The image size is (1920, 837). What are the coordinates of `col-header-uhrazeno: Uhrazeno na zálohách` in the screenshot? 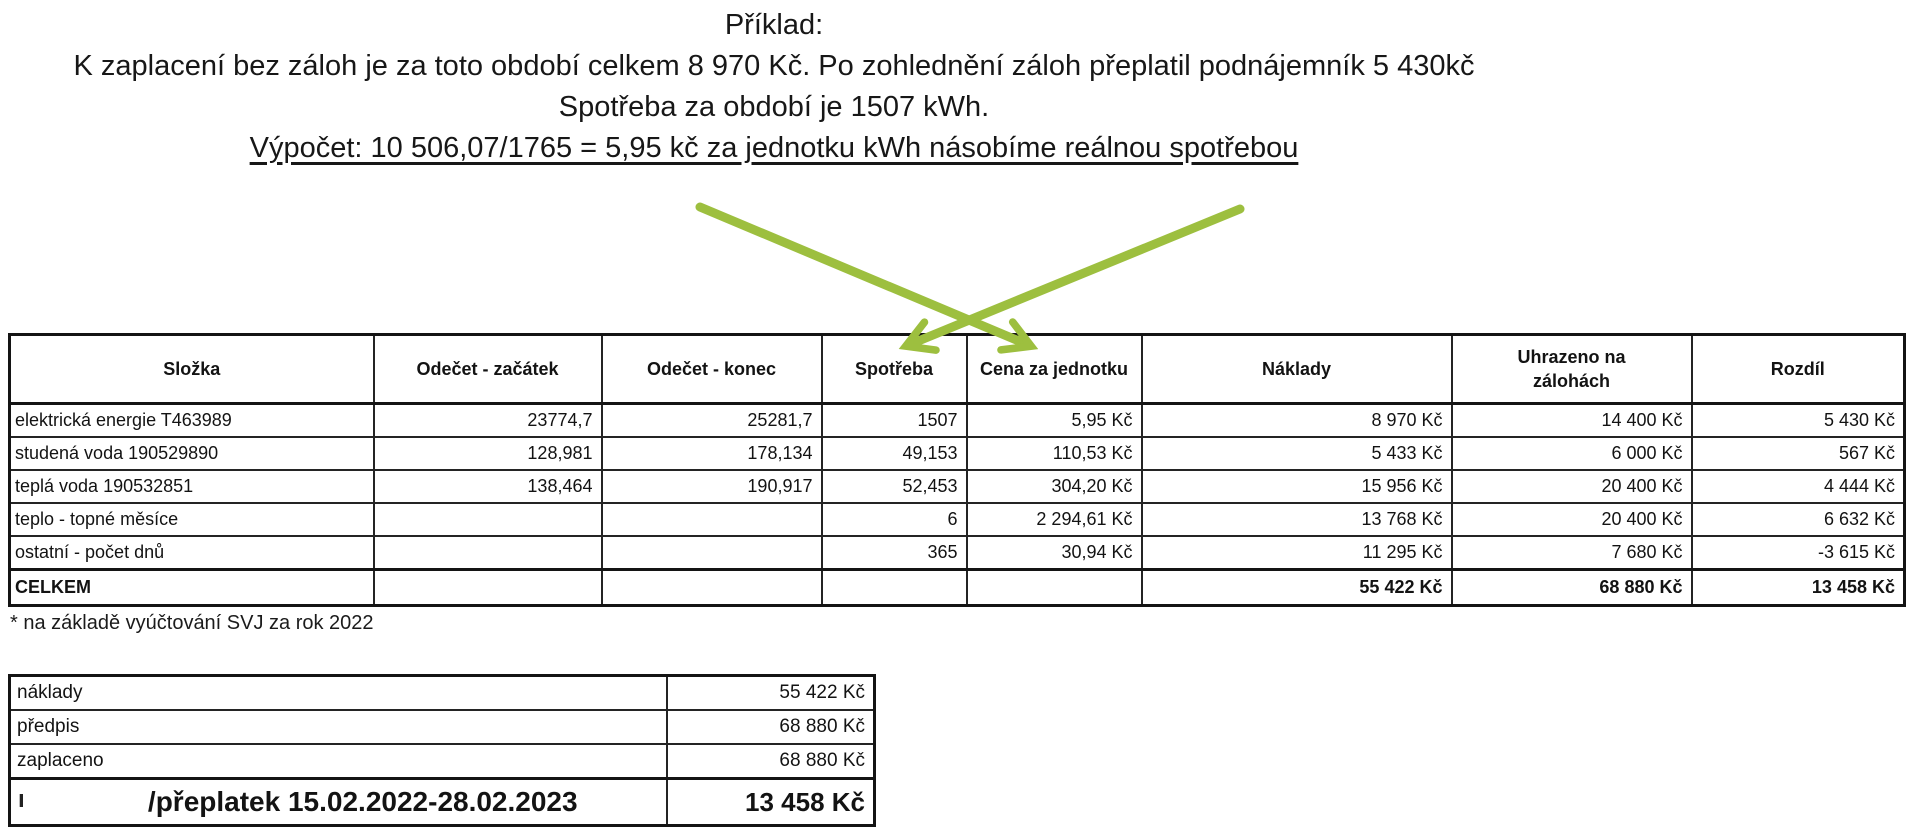 It's located at (1571, 369).